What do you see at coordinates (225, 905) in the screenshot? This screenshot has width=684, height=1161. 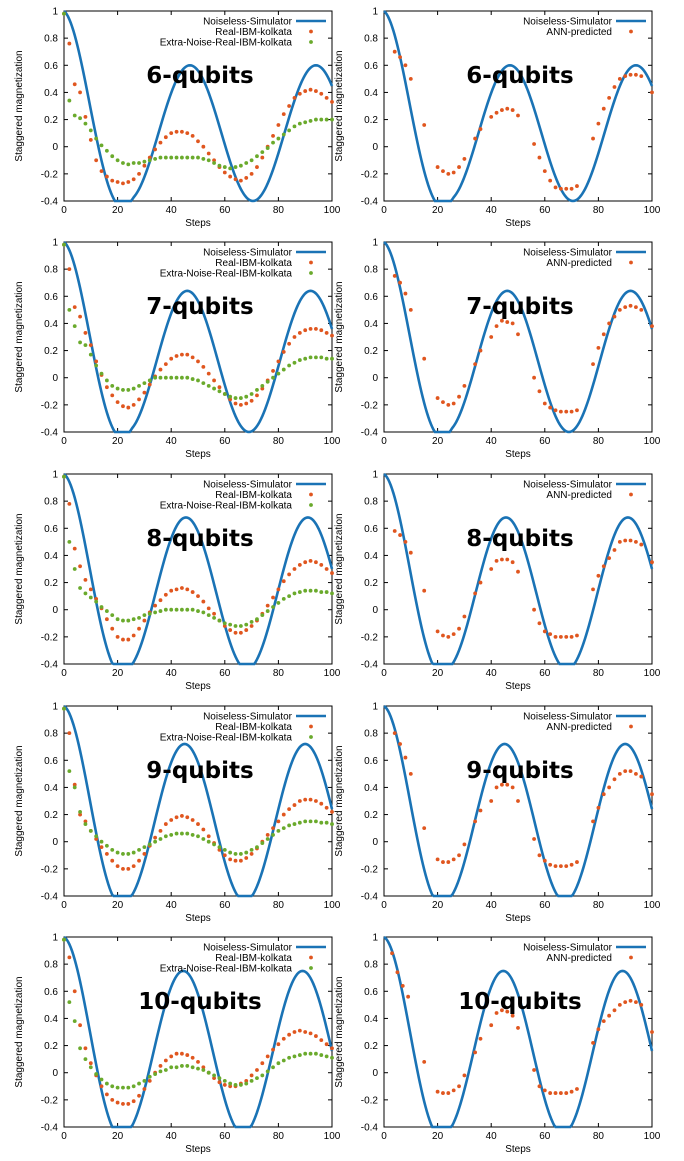 I see `x-tick-label: 60` at bounding box center [225, 905].